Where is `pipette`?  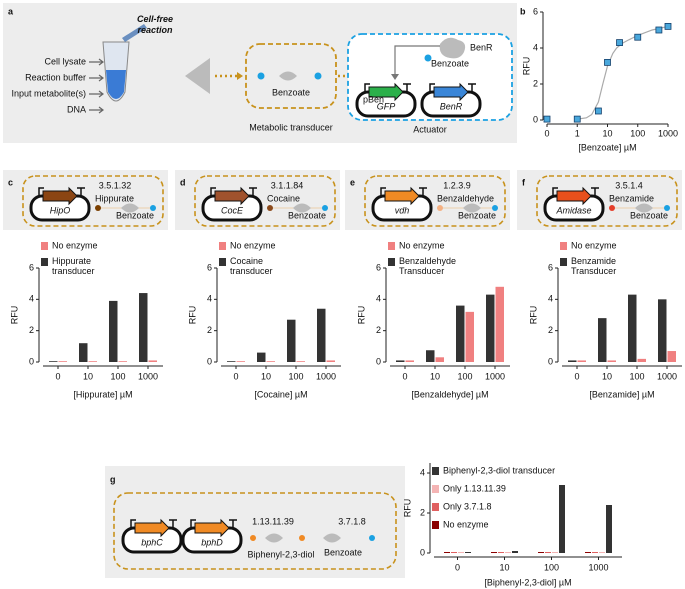
pipette is located at coordinates (134, 33).